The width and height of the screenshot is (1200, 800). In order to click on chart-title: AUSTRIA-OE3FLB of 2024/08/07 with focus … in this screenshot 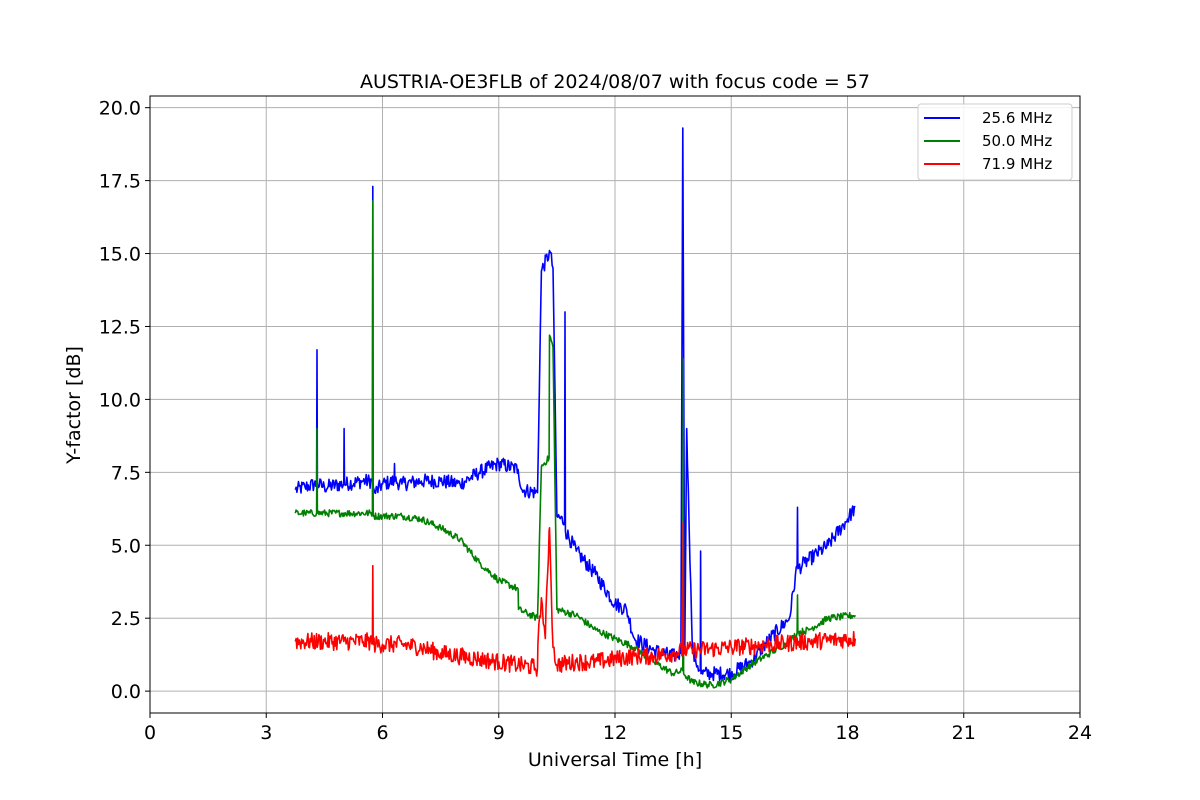, I will do `click(615, 82)`.